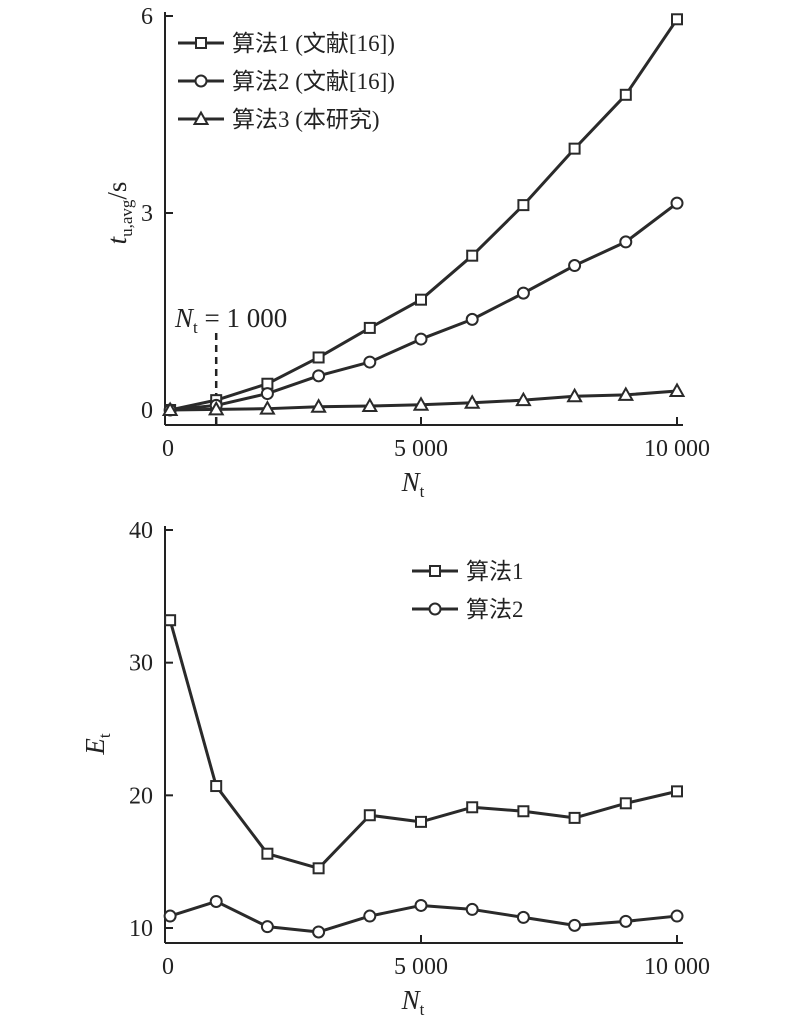 The image size is (800, 1030). I want to click on y-tick-label: 30, so click(141, 664).